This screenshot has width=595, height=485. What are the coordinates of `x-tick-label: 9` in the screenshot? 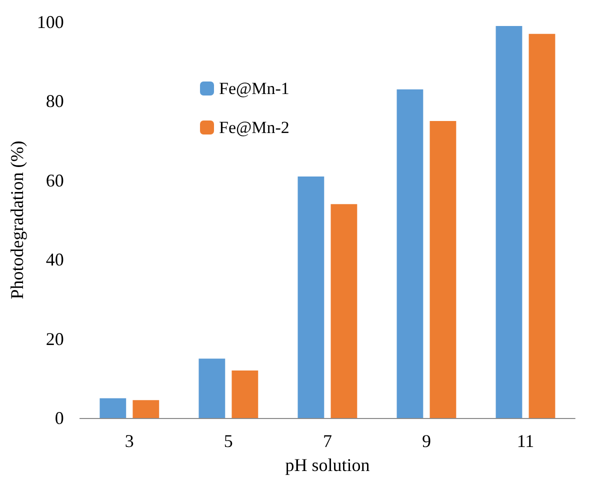 It's located at (426, 441).